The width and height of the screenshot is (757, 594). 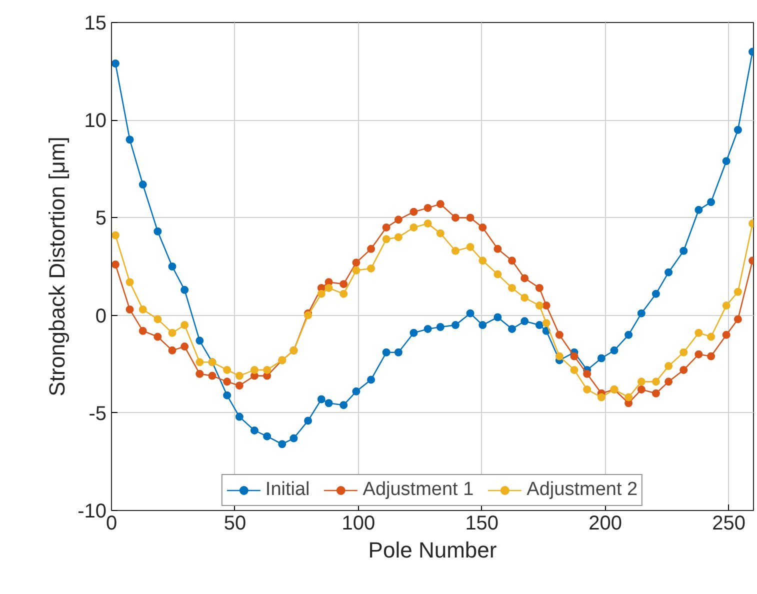 What do you see at coordinates (418, 490) in the screenshot?
I see `legend-label: Adjustment 1` at bounding box center [418, 490].